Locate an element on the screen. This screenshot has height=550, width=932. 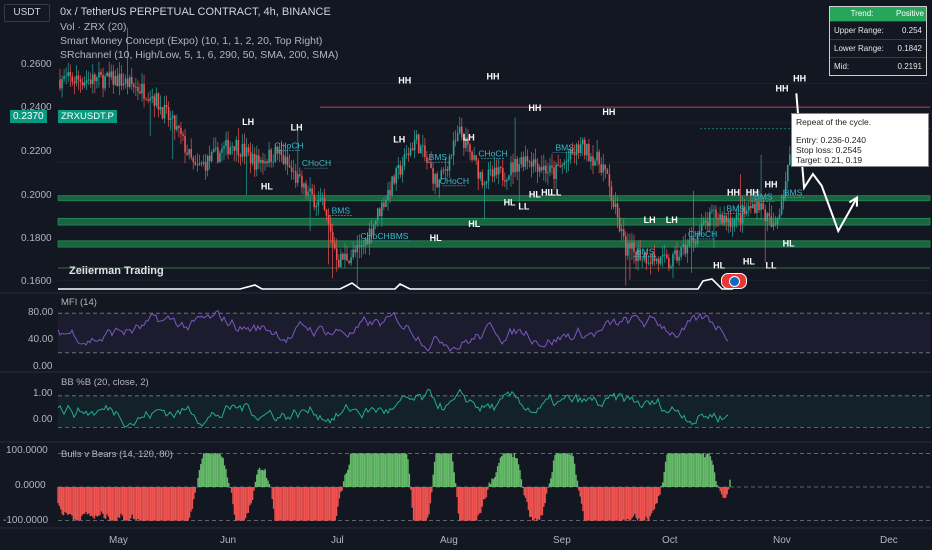
currency-selector: USDT is located at coordinates (27, 13).